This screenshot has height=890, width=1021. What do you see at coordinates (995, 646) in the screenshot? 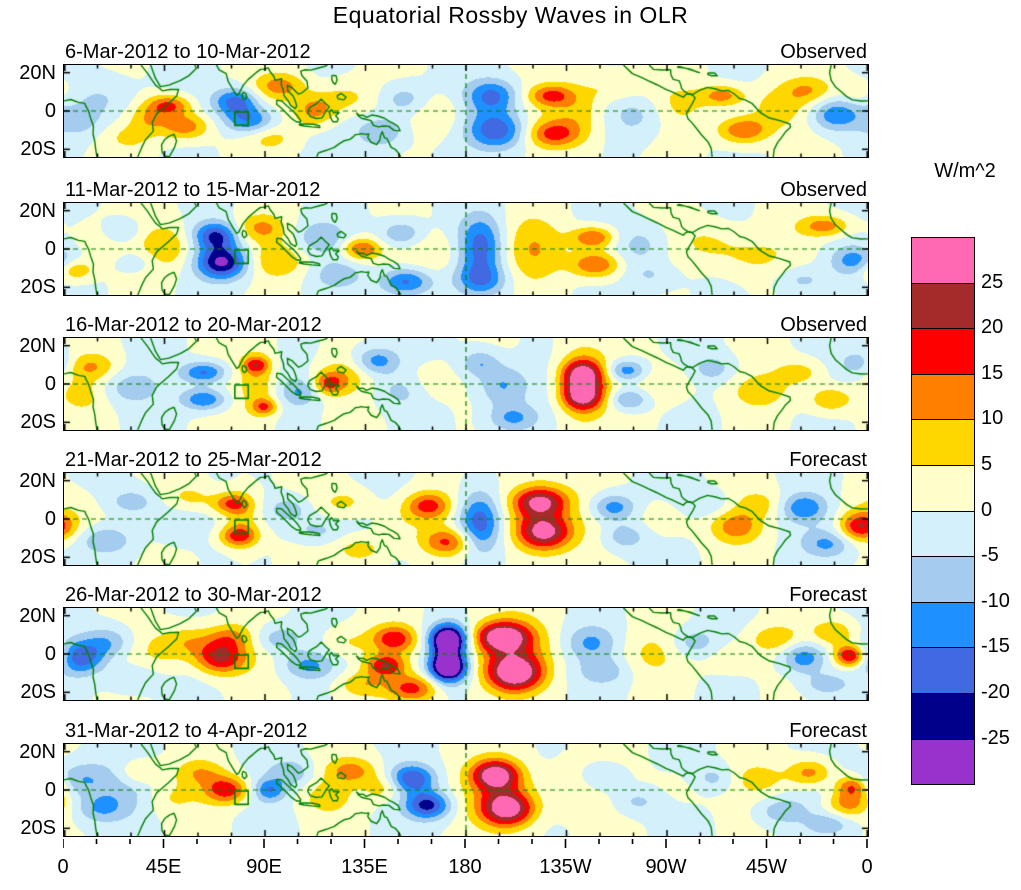
I see `colorbar-tick-label: -15` at bounding box center [995, 646].